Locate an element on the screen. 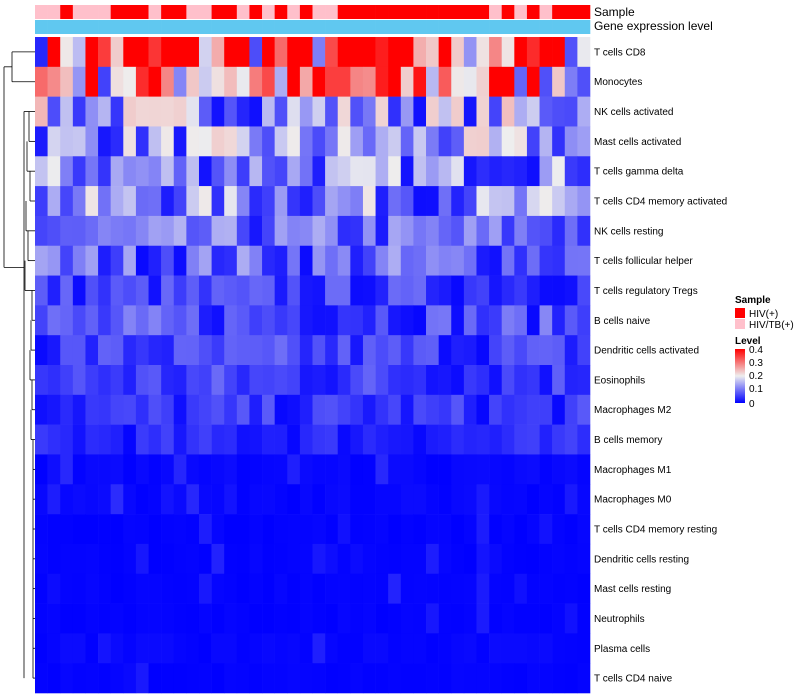  row-label: T cells CD4 naive is located at coordinates (633, 679).